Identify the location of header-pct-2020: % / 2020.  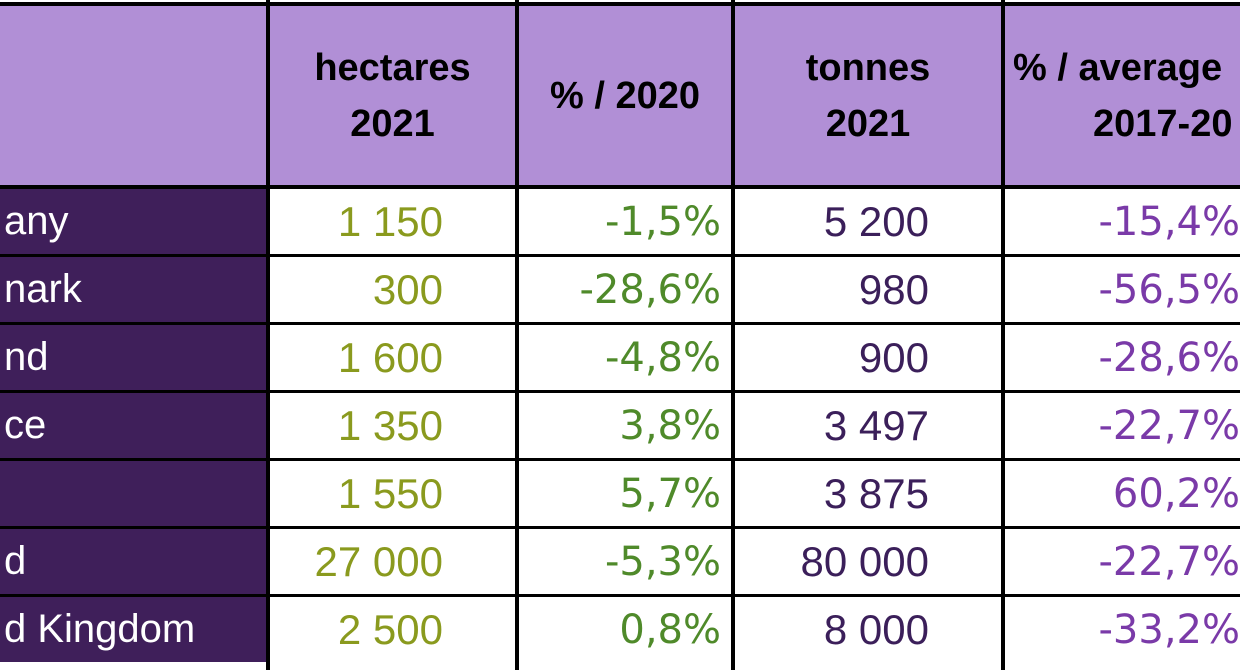
(625, 95).